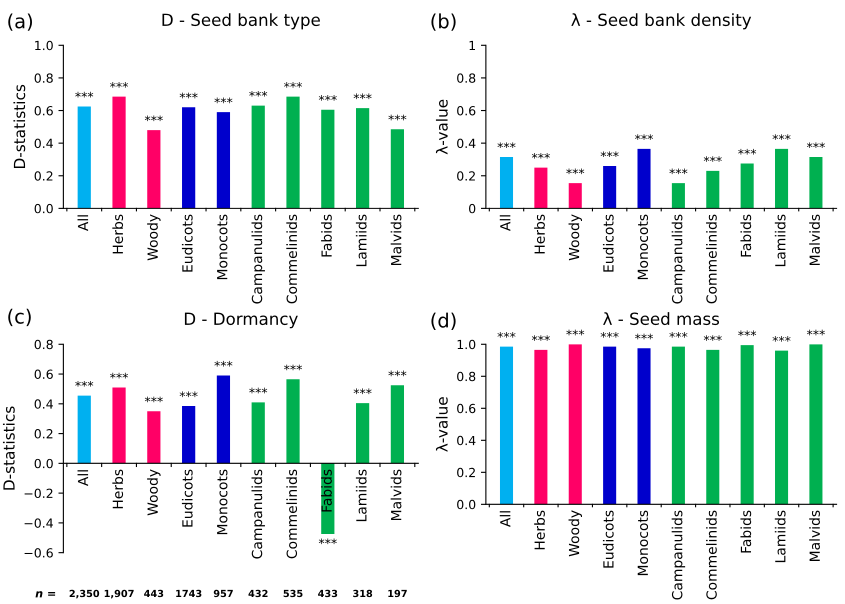  What do you see at coordinates (223, 594) in the screenshot?
I see `text: 957` at bounding box center [223, 594].